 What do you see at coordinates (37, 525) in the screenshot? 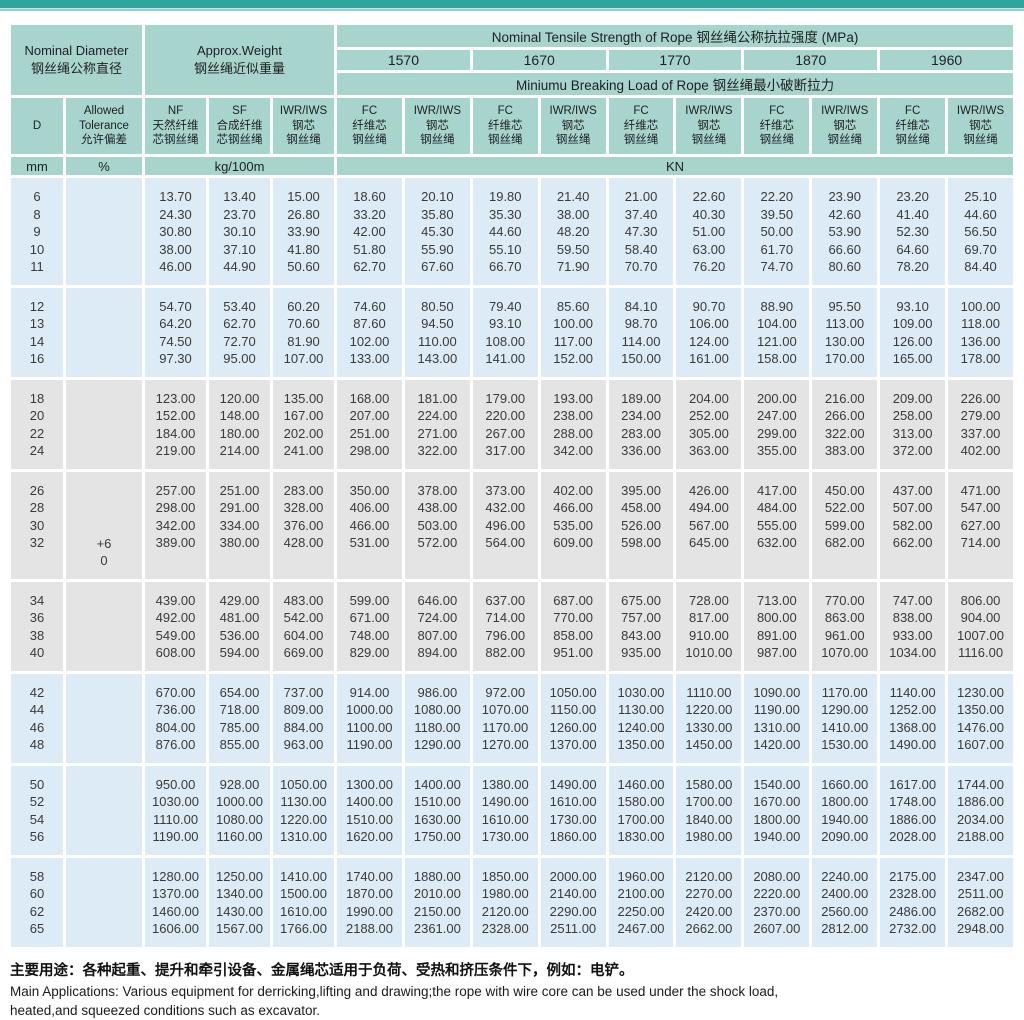
I see `diameter-value: 30` at bounding box center [37, 525].